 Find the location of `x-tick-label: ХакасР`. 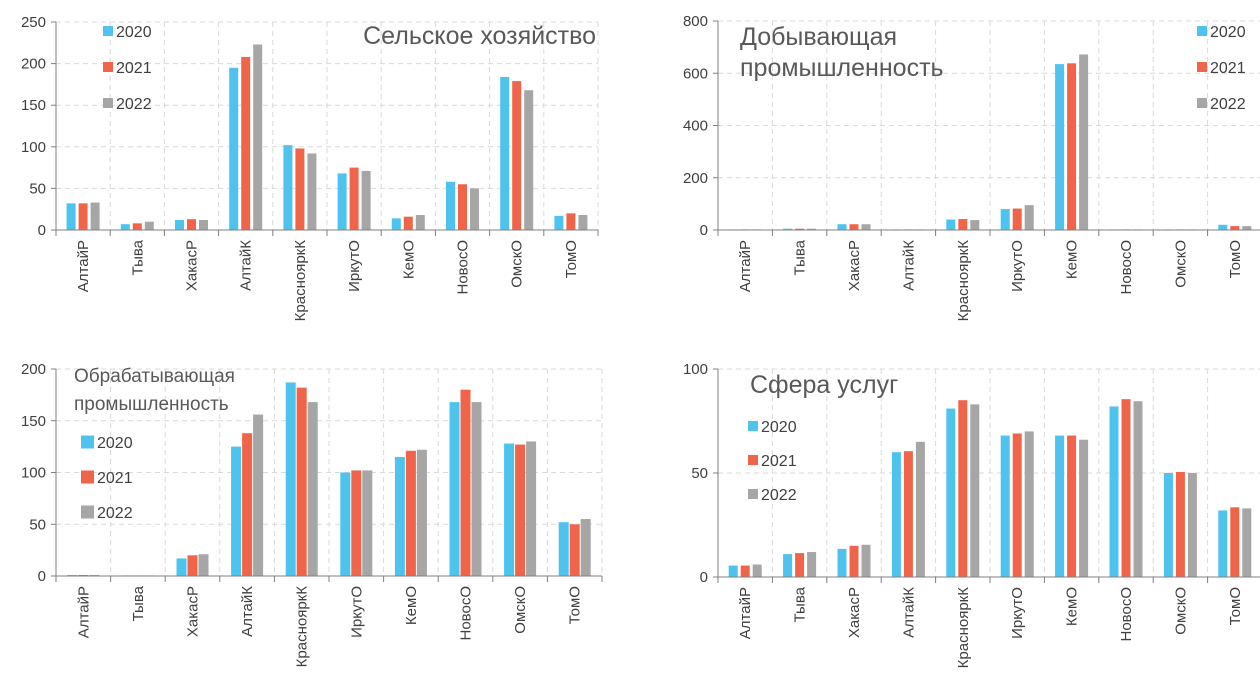

x-tick-label: ХакасР is located at coordinates (193, 611).